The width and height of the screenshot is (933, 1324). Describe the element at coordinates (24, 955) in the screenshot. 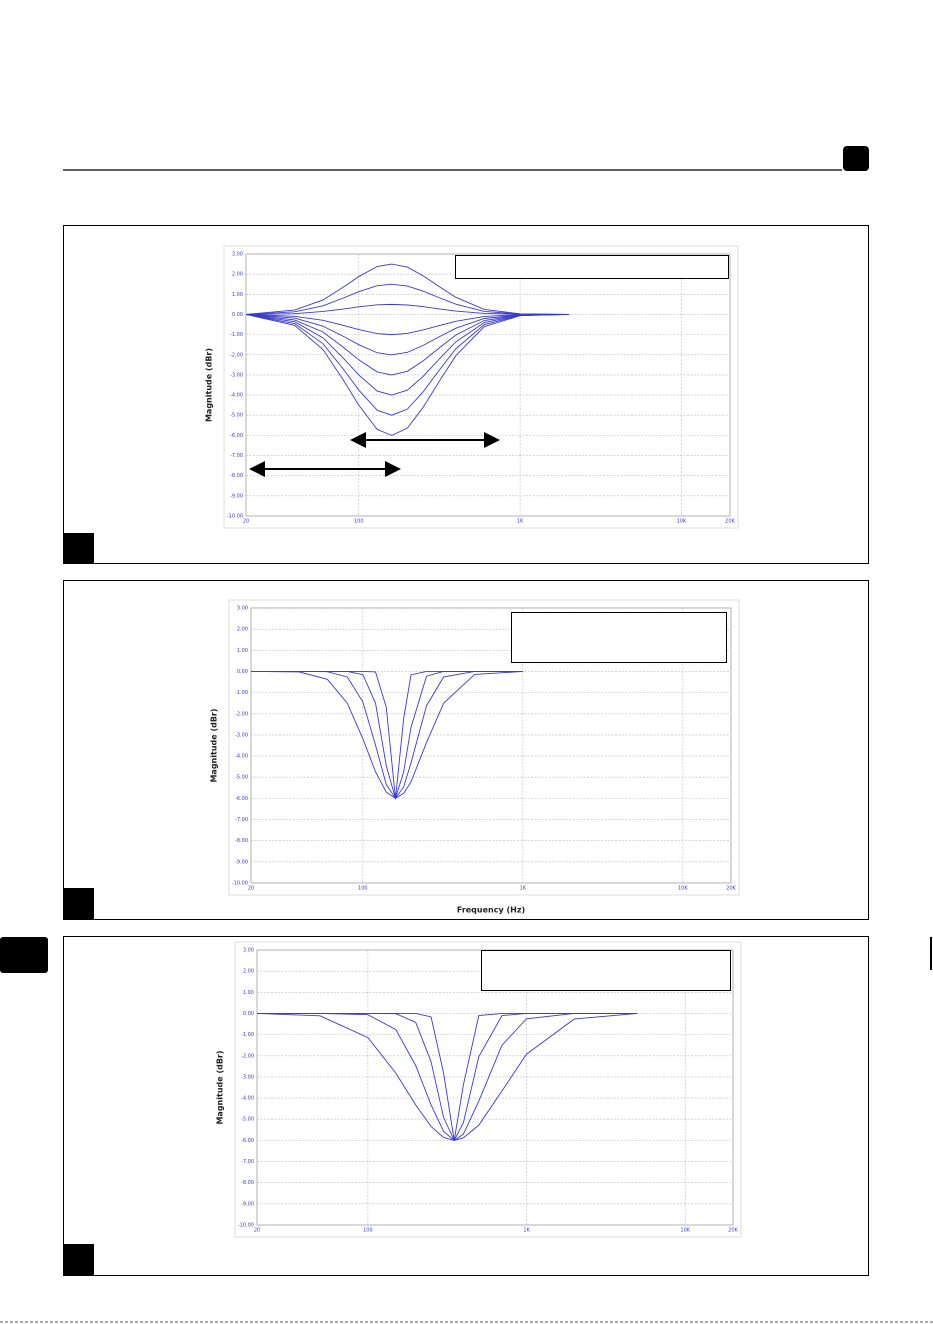

I see `side-tab` at that location.